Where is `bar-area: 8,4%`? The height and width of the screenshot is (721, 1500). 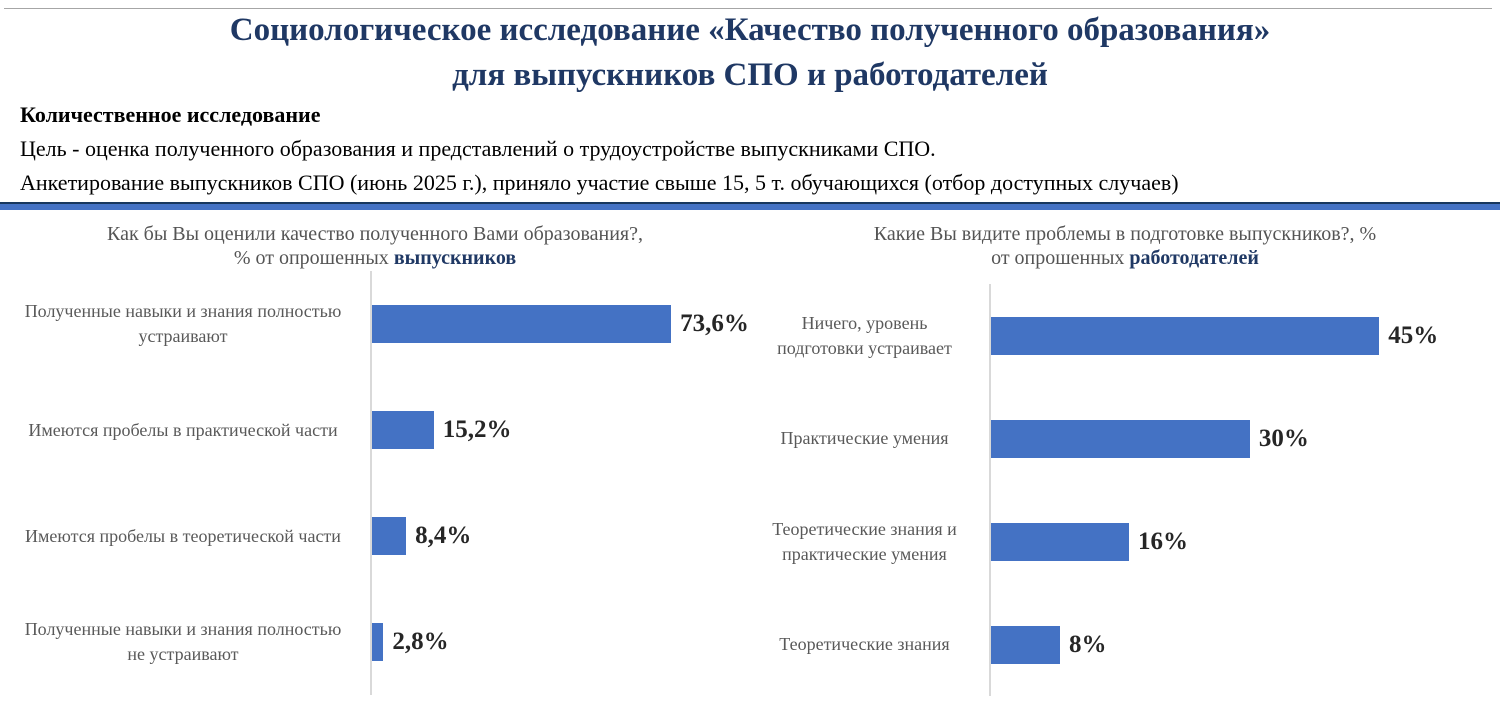
bar-area: 8,4% is located at coordinates (560, 536).